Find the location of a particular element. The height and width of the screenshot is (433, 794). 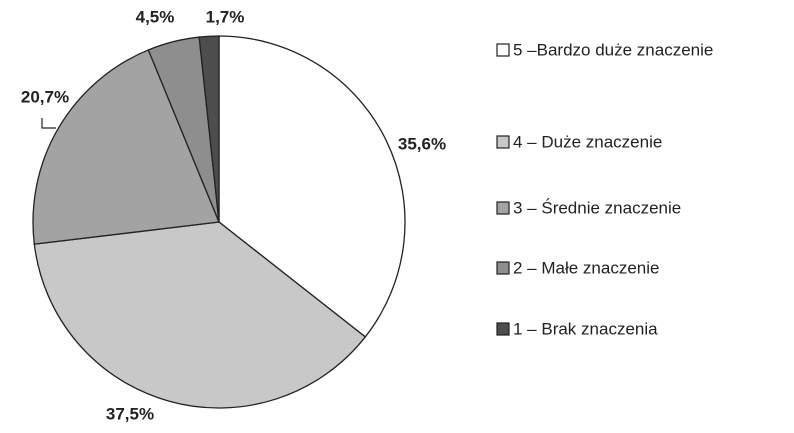

legend-label: 1 – Brak znaczenia is located at coordinates (585, 328).